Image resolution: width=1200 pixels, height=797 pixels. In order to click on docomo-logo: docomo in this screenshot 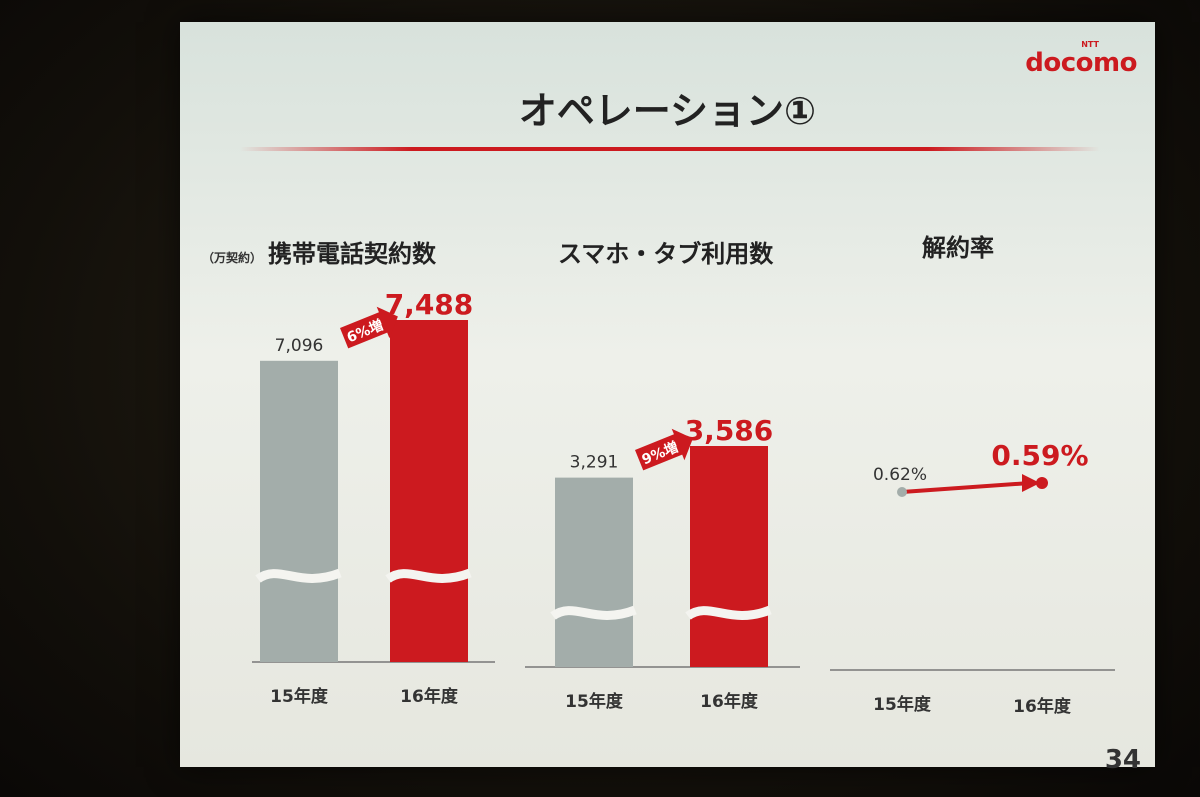, I will do `click(1081, 63)`.